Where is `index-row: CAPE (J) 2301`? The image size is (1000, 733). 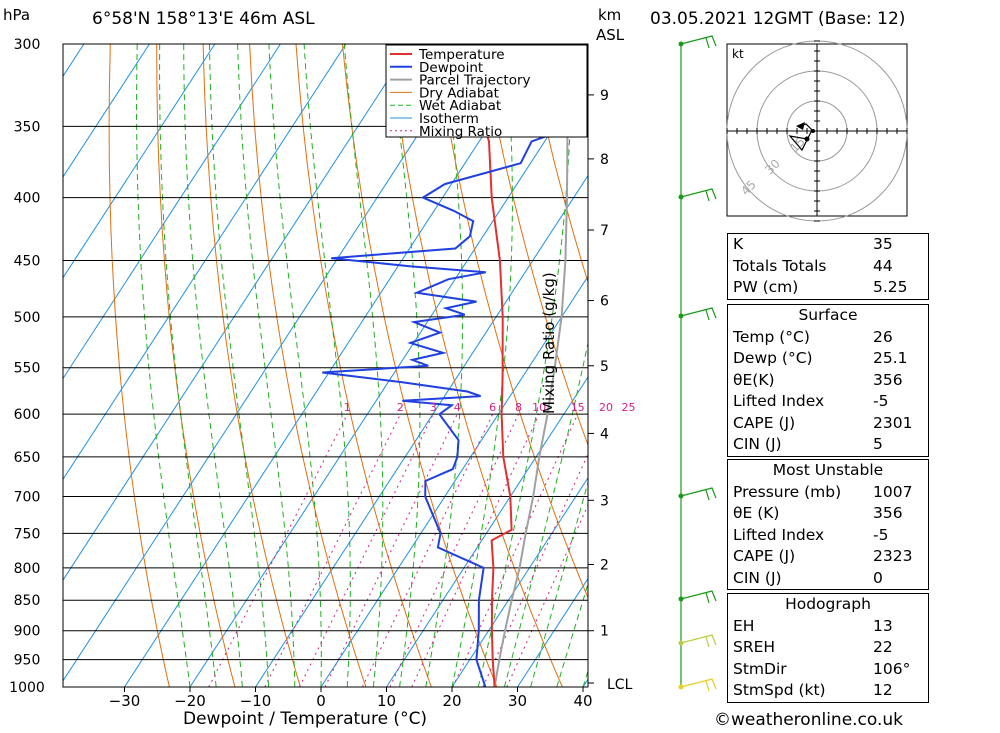
index-row: CAPE (J) 2301 is located at coordinates (828, 424).